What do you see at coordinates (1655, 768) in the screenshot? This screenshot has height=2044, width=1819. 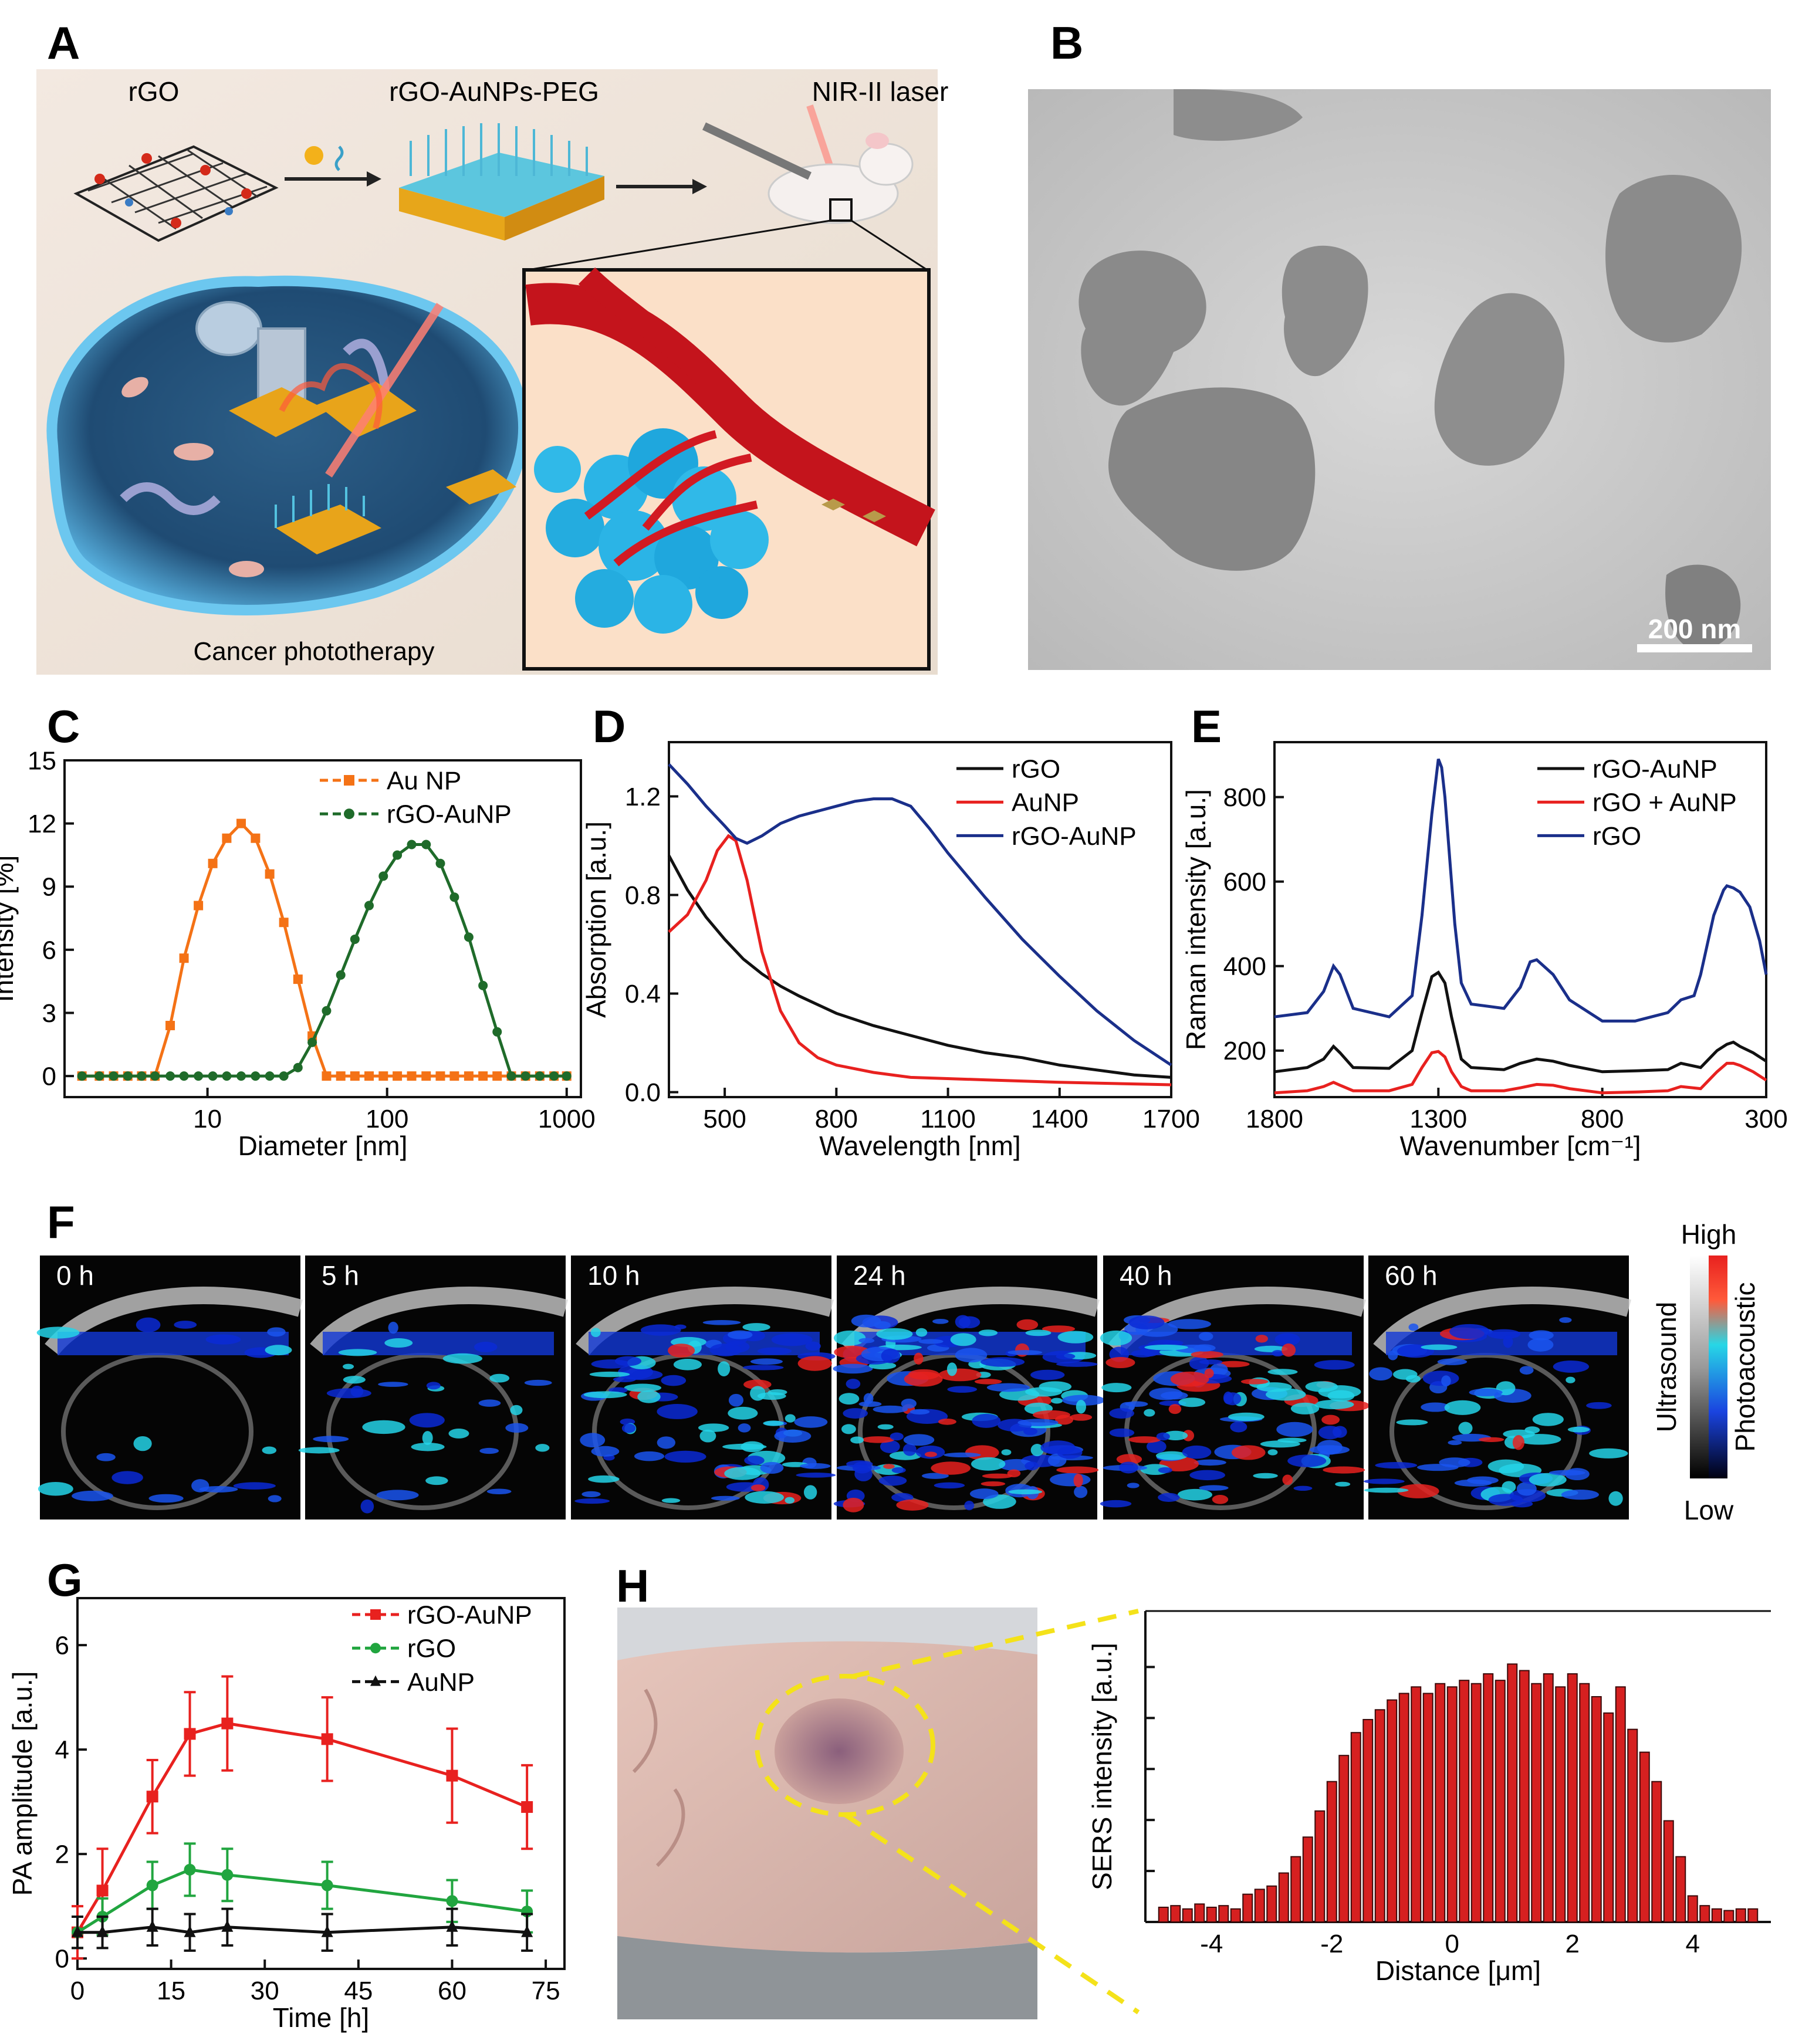 I see `legend-label: rGO-AuNP` at bounding box center [1655, 768].